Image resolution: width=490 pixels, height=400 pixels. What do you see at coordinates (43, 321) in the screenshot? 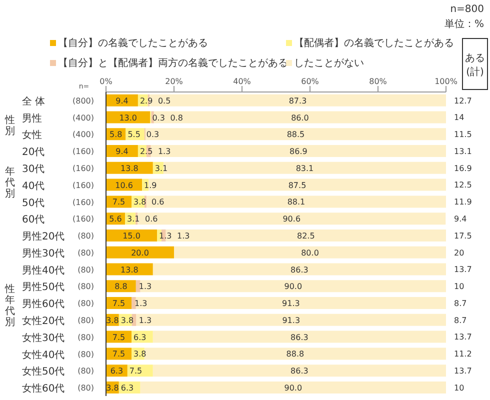
I see `y-tick-label: 女性20代` at bounding box center [43, 321].